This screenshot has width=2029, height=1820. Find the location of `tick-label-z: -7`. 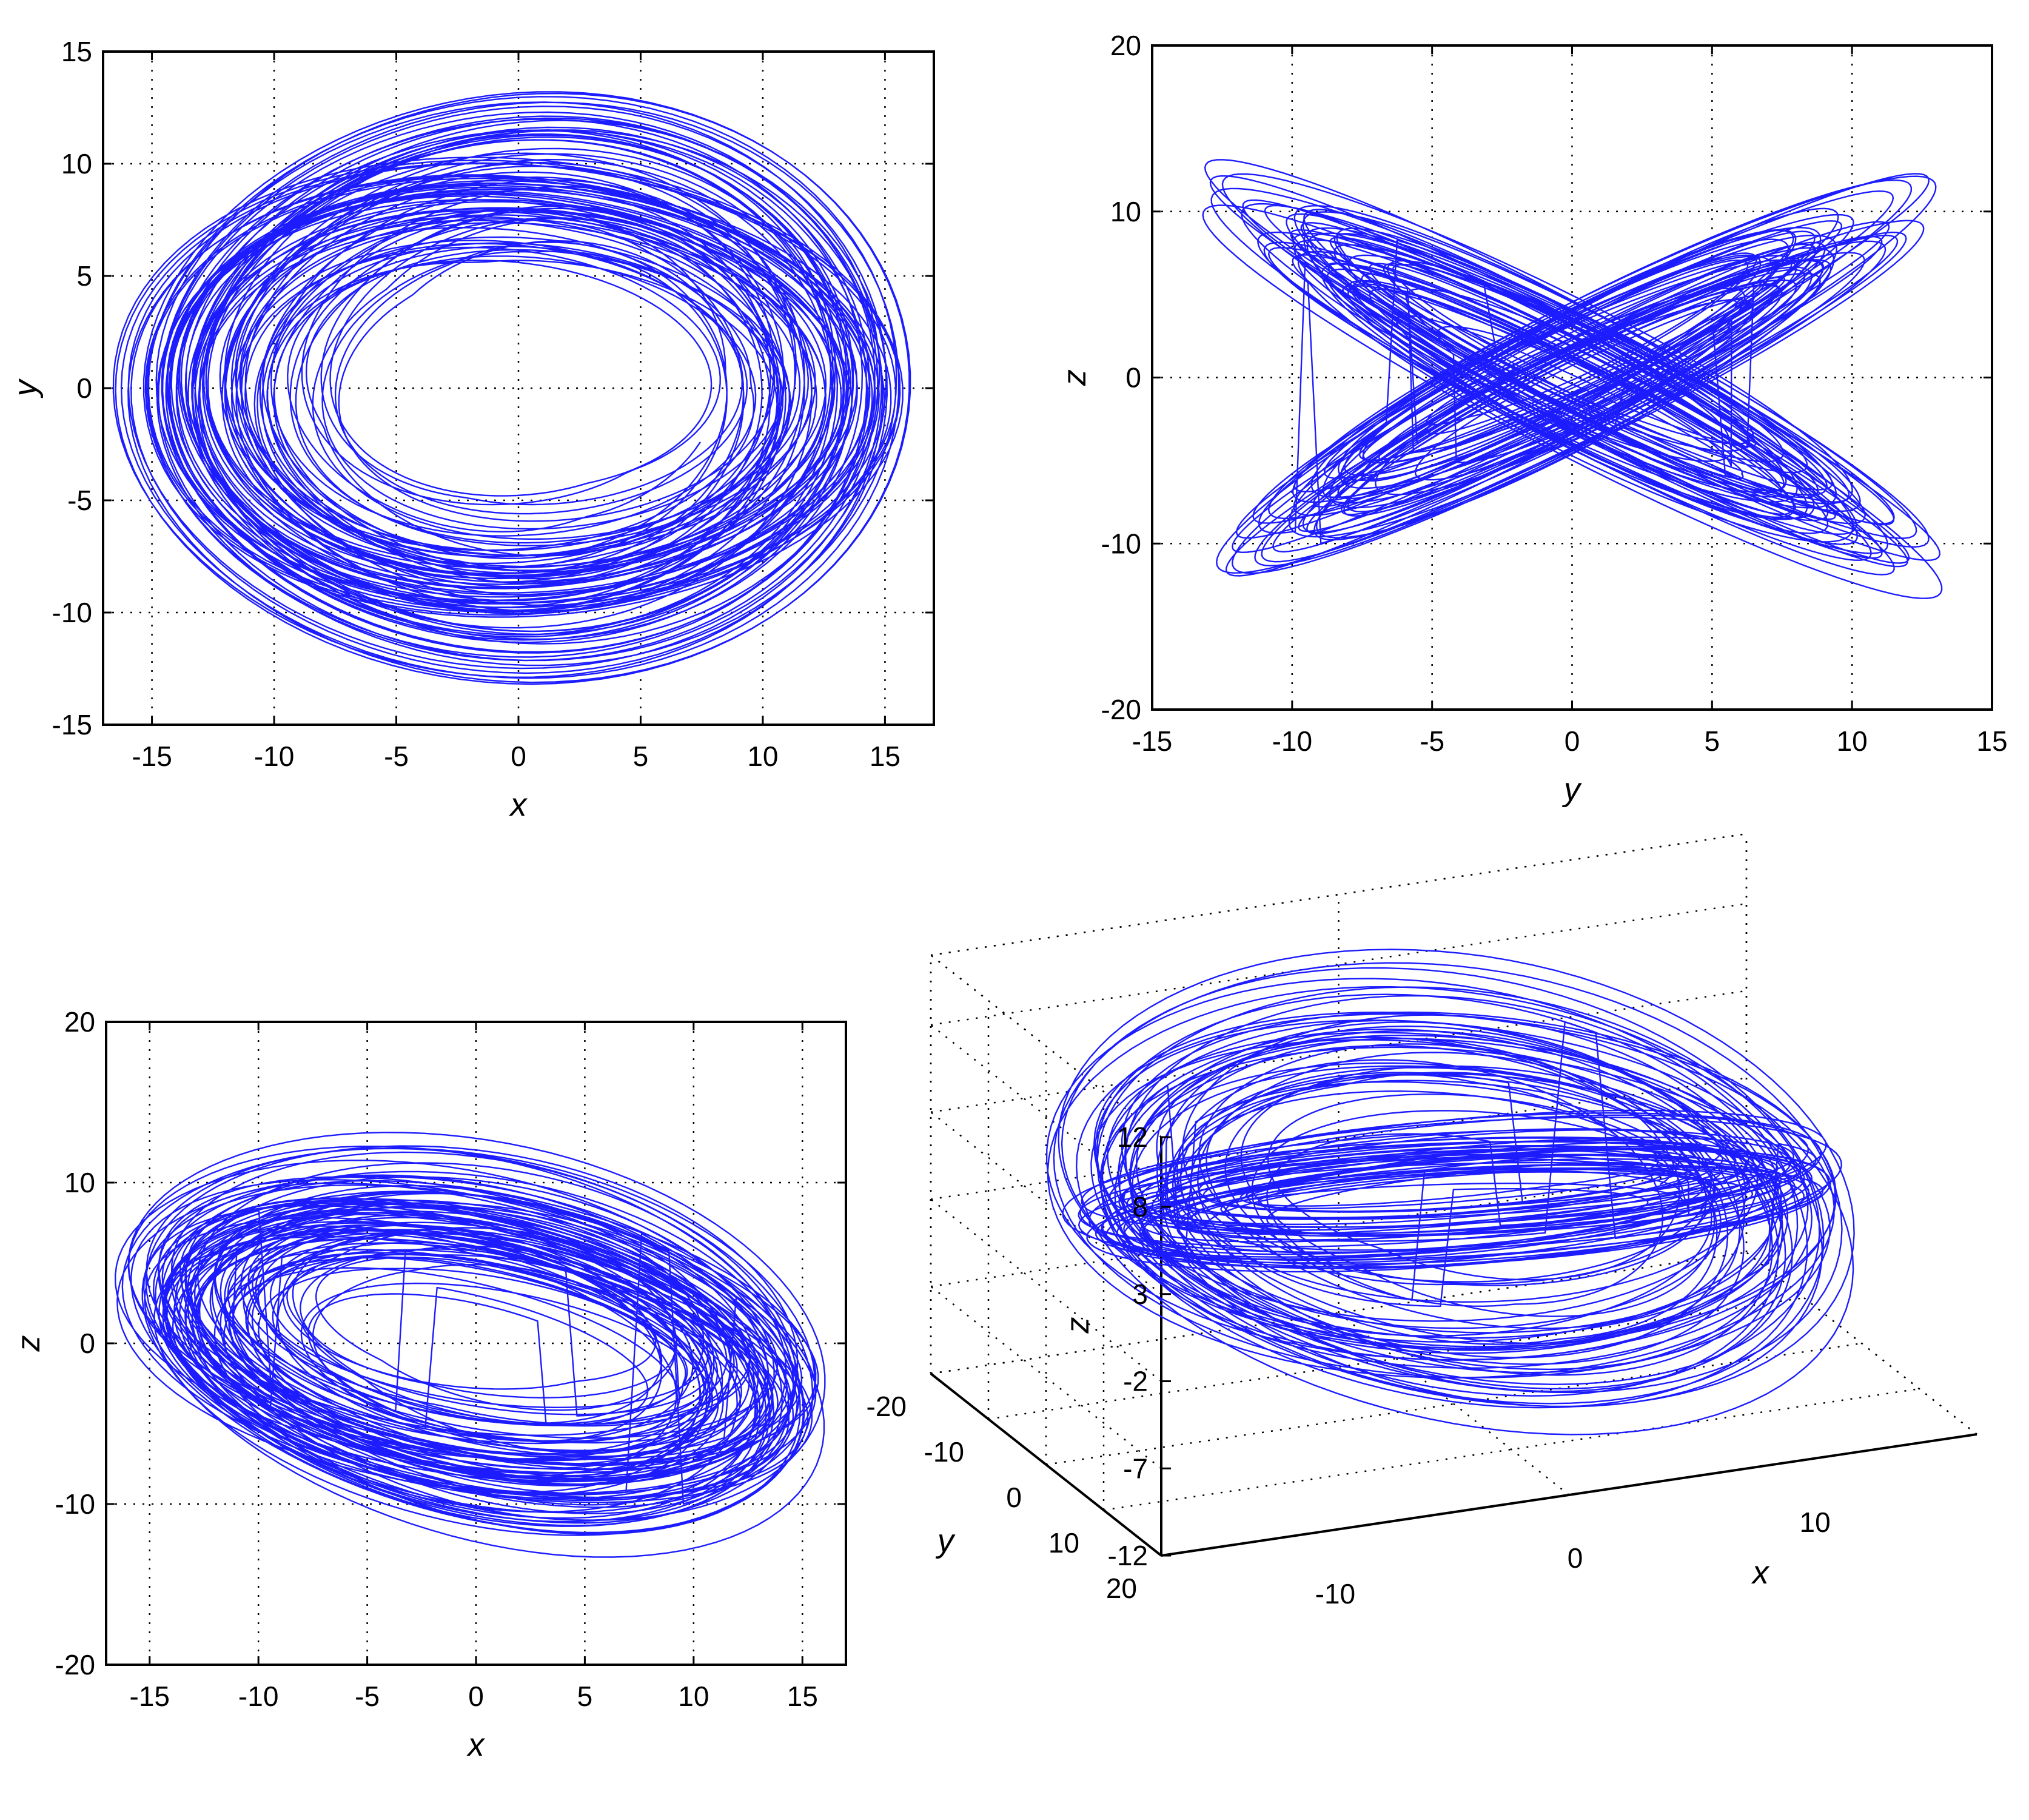

tick-label-z: -7 is located at coordinates (1135, 1468).